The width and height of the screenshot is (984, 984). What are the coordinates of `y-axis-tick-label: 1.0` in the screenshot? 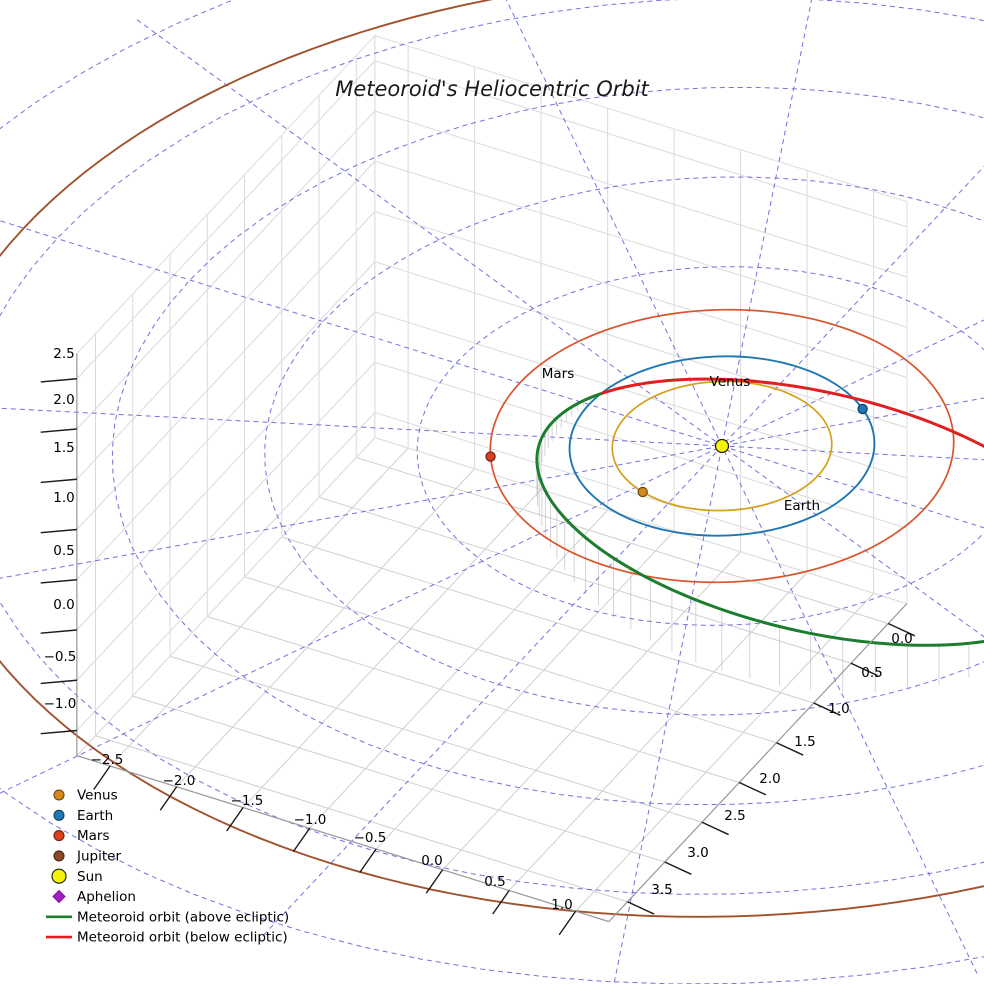 It's located at (838, 709).